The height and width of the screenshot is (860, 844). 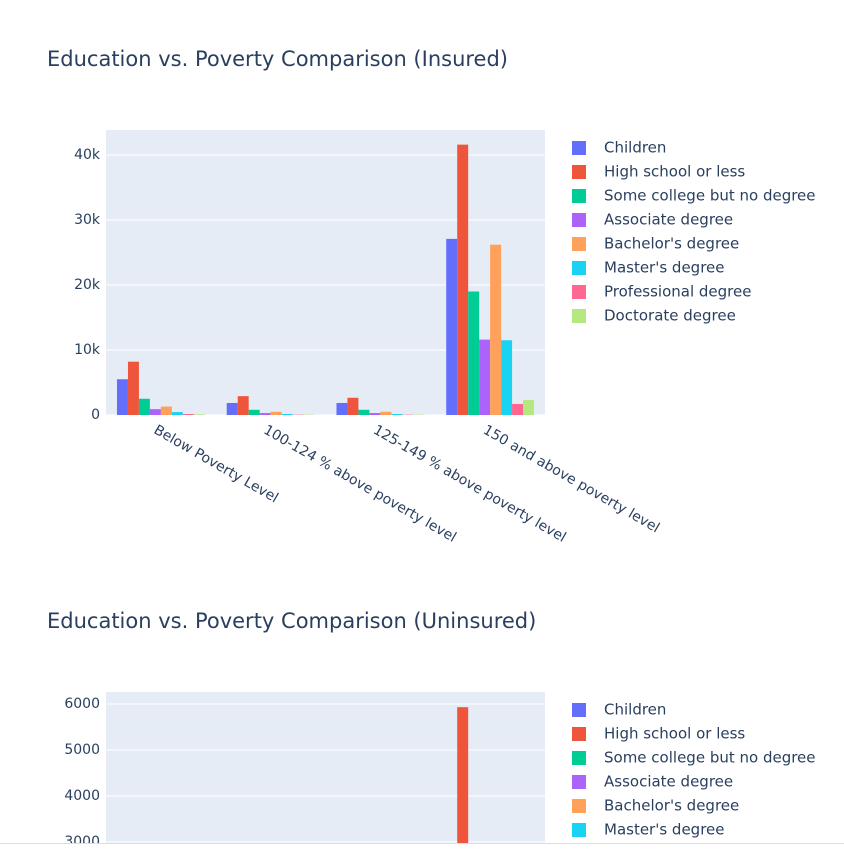 What do you see at coordinates (82, 750) in the screenshot?
I see `y-tick-label: 5000` at bounding box center [82, 750].